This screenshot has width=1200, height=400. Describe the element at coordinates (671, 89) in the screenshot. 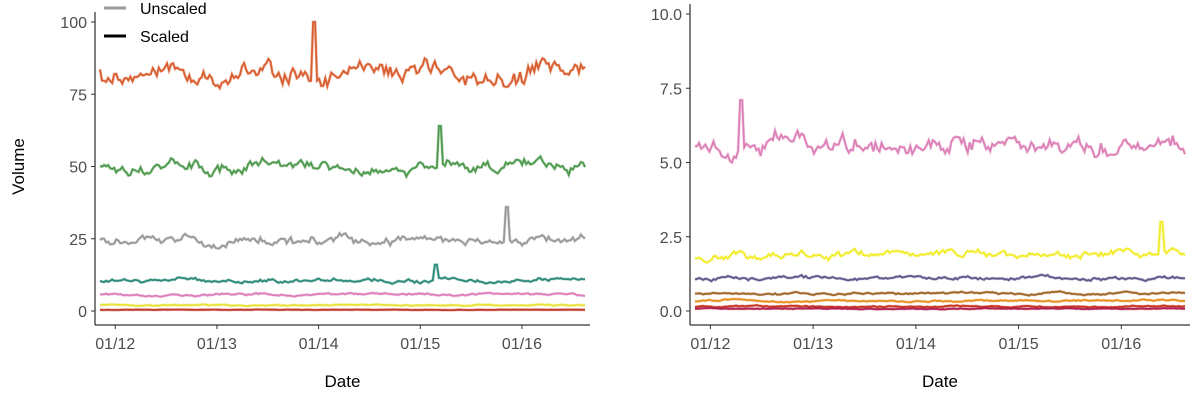

I see `y-tick-label: 7.5` at that location.